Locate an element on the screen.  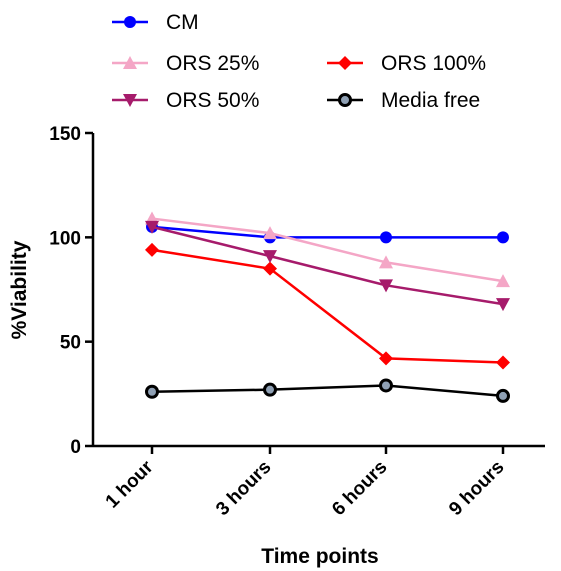
legend: CM ORS 25% ORS 50% ORS 100% Media free is located at coordinates (299, 61).